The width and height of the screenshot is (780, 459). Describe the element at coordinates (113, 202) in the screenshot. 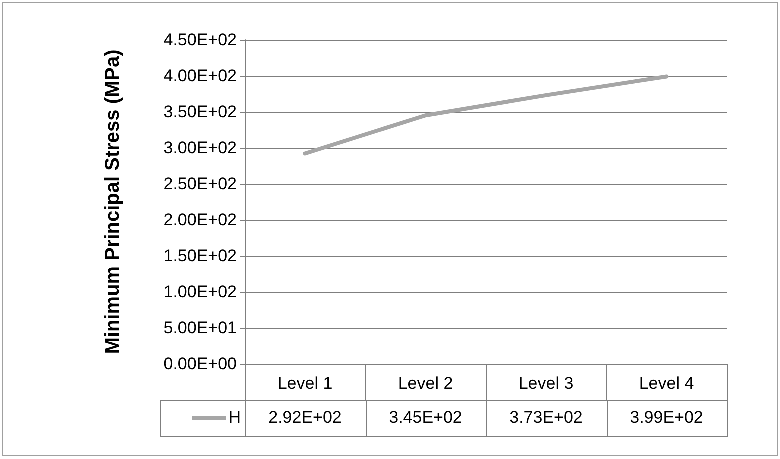

I see `y-axis-title: Minimum Principal Stress (MPa)` at that location.